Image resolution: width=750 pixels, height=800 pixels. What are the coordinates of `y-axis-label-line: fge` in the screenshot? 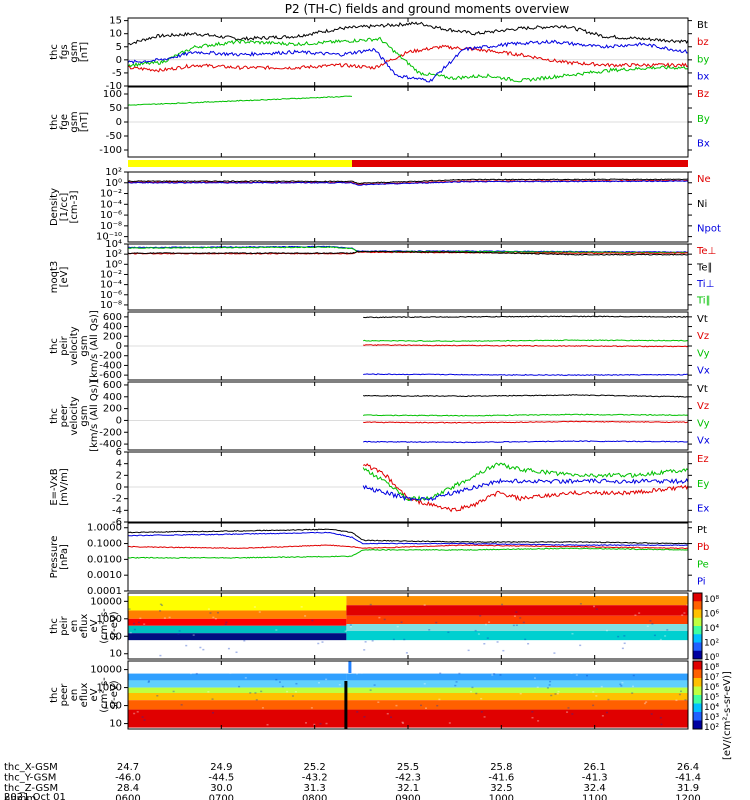 It's located at (64, 122).